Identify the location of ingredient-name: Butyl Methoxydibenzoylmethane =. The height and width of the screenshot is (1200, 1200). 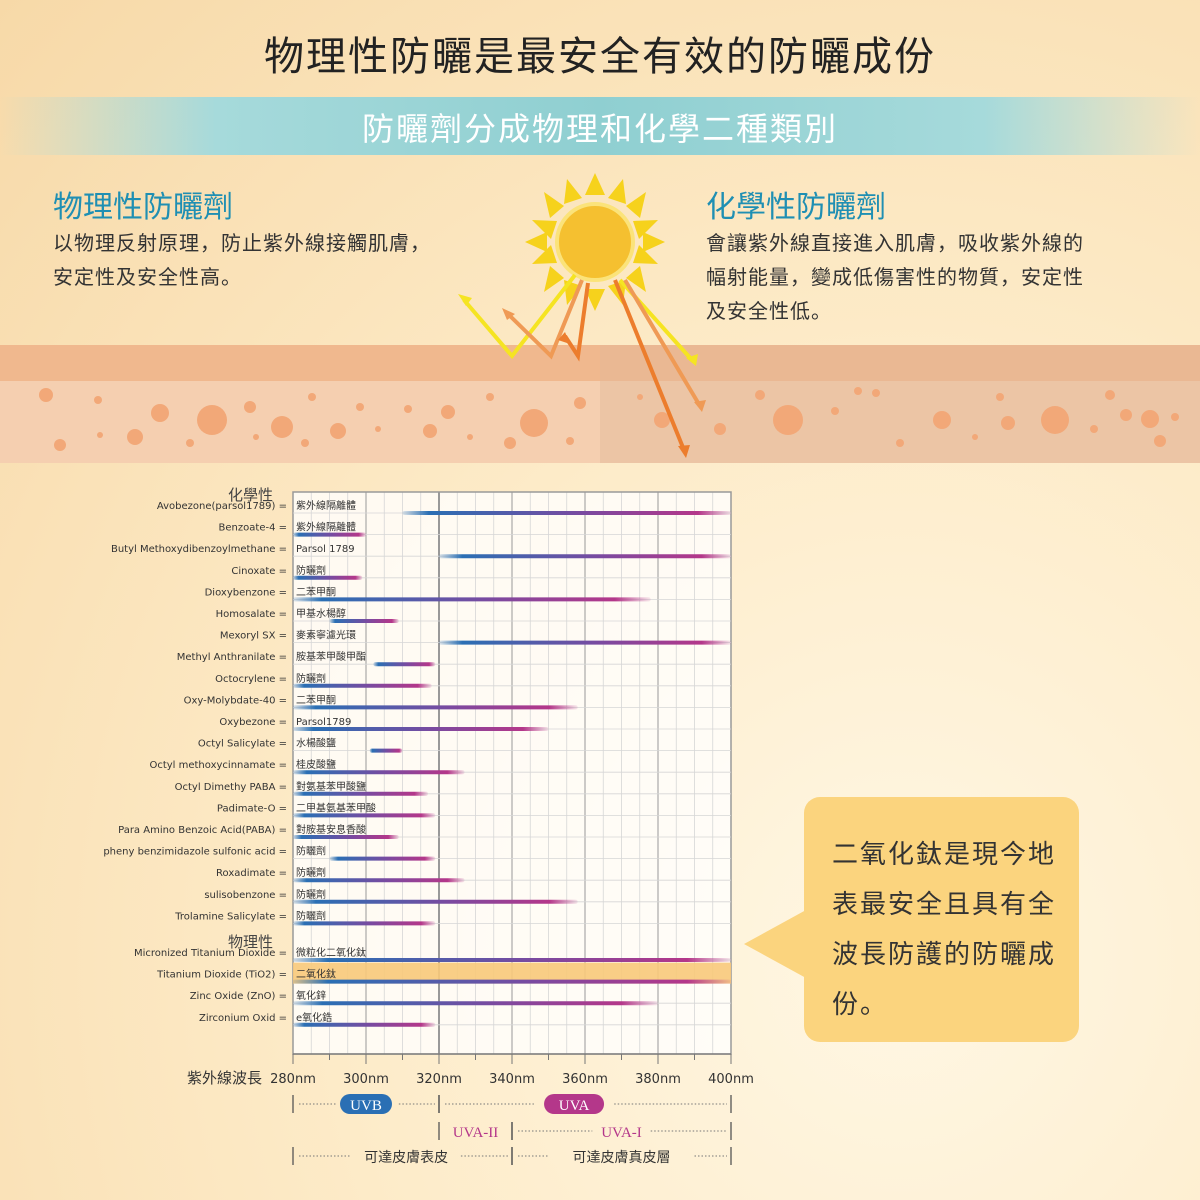
(199, 549).